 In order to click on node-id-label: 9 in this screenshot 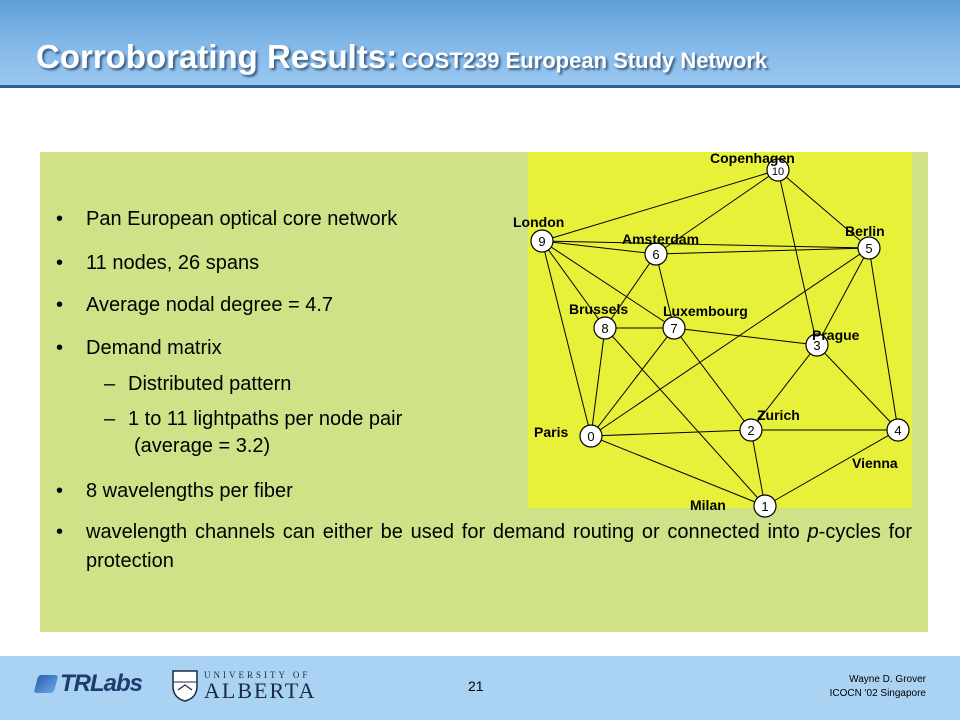, I will do `click(541, 241)`.